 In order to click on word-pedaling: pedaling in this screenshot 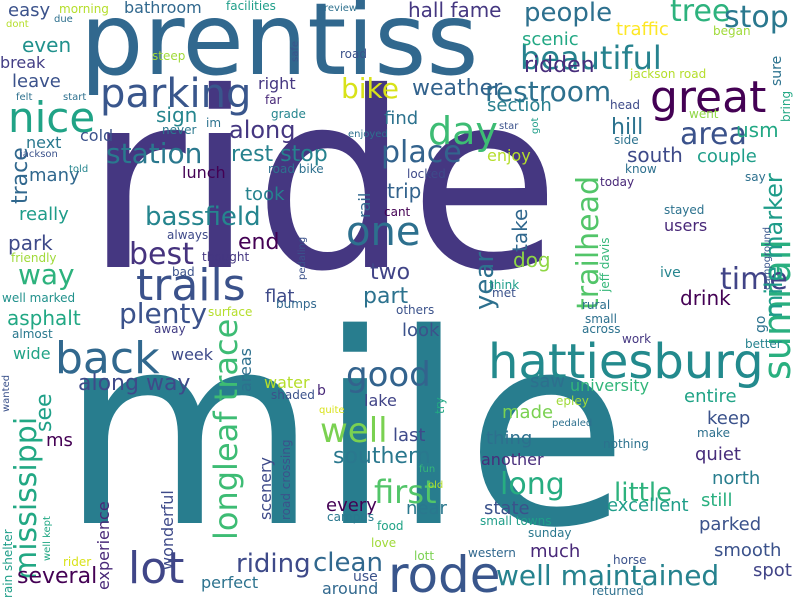, I will do `click(302, 258)`.